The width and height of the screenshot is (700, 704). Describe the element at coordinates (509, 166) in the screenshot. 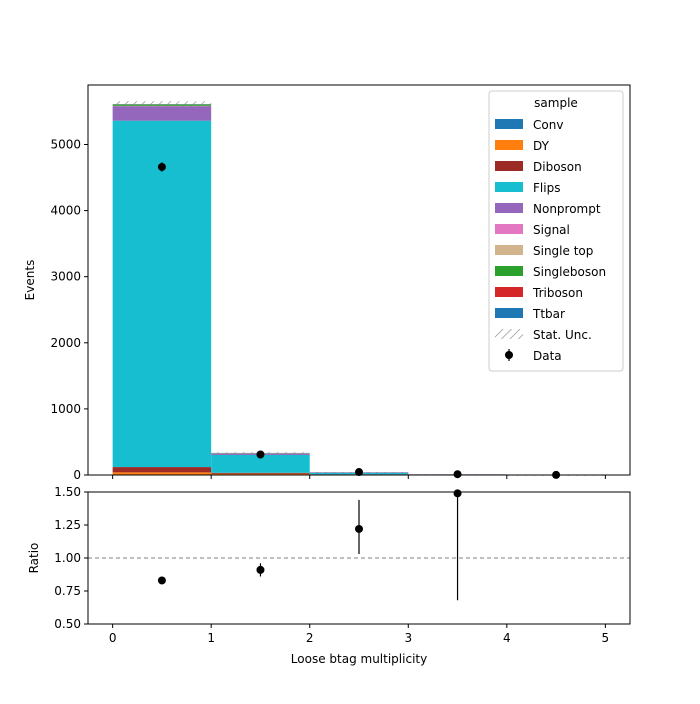

I see `legend-swatch-diboson` at that location.